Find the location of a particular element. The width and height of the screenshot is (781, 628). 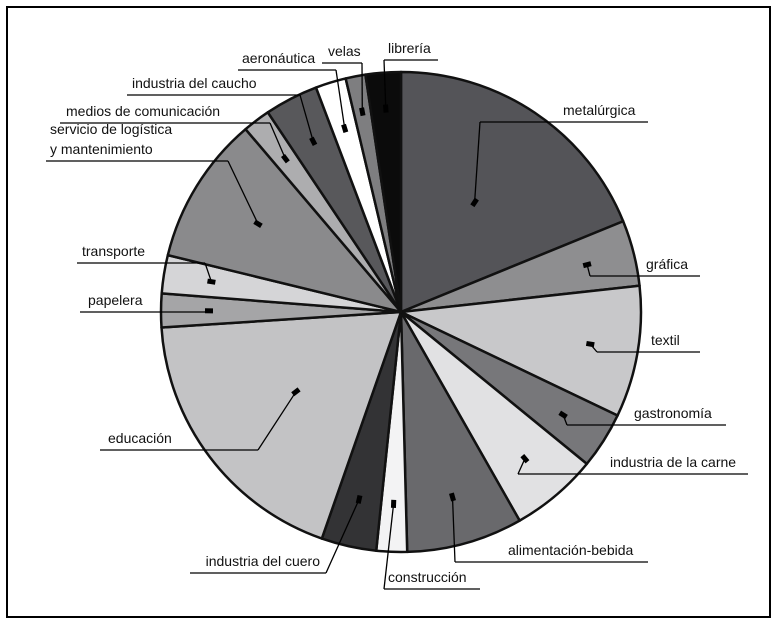

label-libreria: librería is located at coordinates (409, 48).